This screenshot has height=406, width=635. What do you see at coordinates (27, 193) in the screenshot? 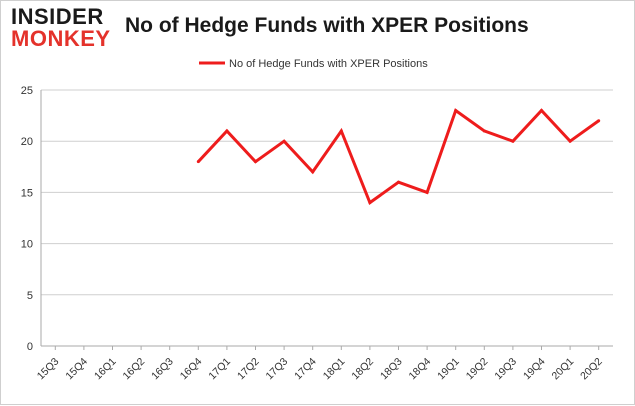
I see `y-tick-label: 15` at bounding box center [27, 193].